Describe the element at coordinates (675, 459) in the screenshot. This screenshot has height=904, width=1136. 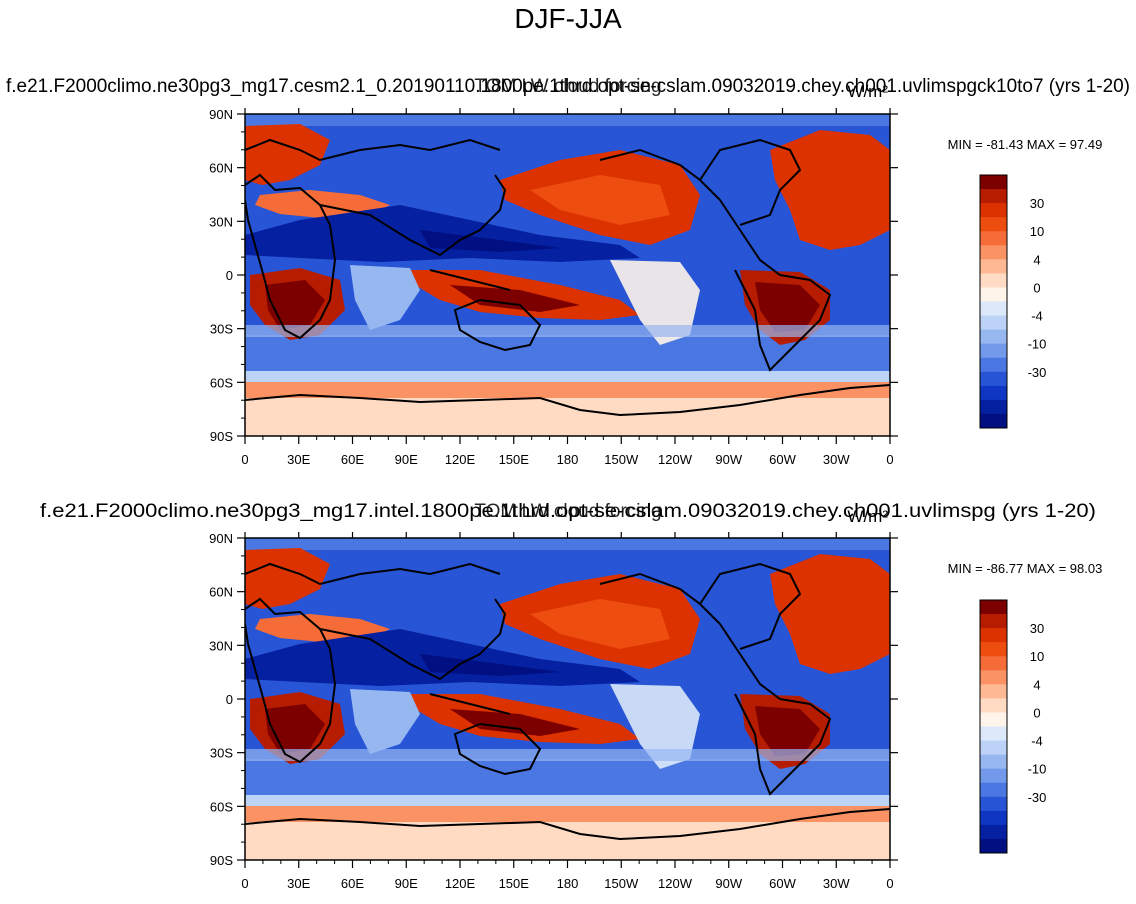
I see `panel-top-x-tick-label: 120W` at that location.